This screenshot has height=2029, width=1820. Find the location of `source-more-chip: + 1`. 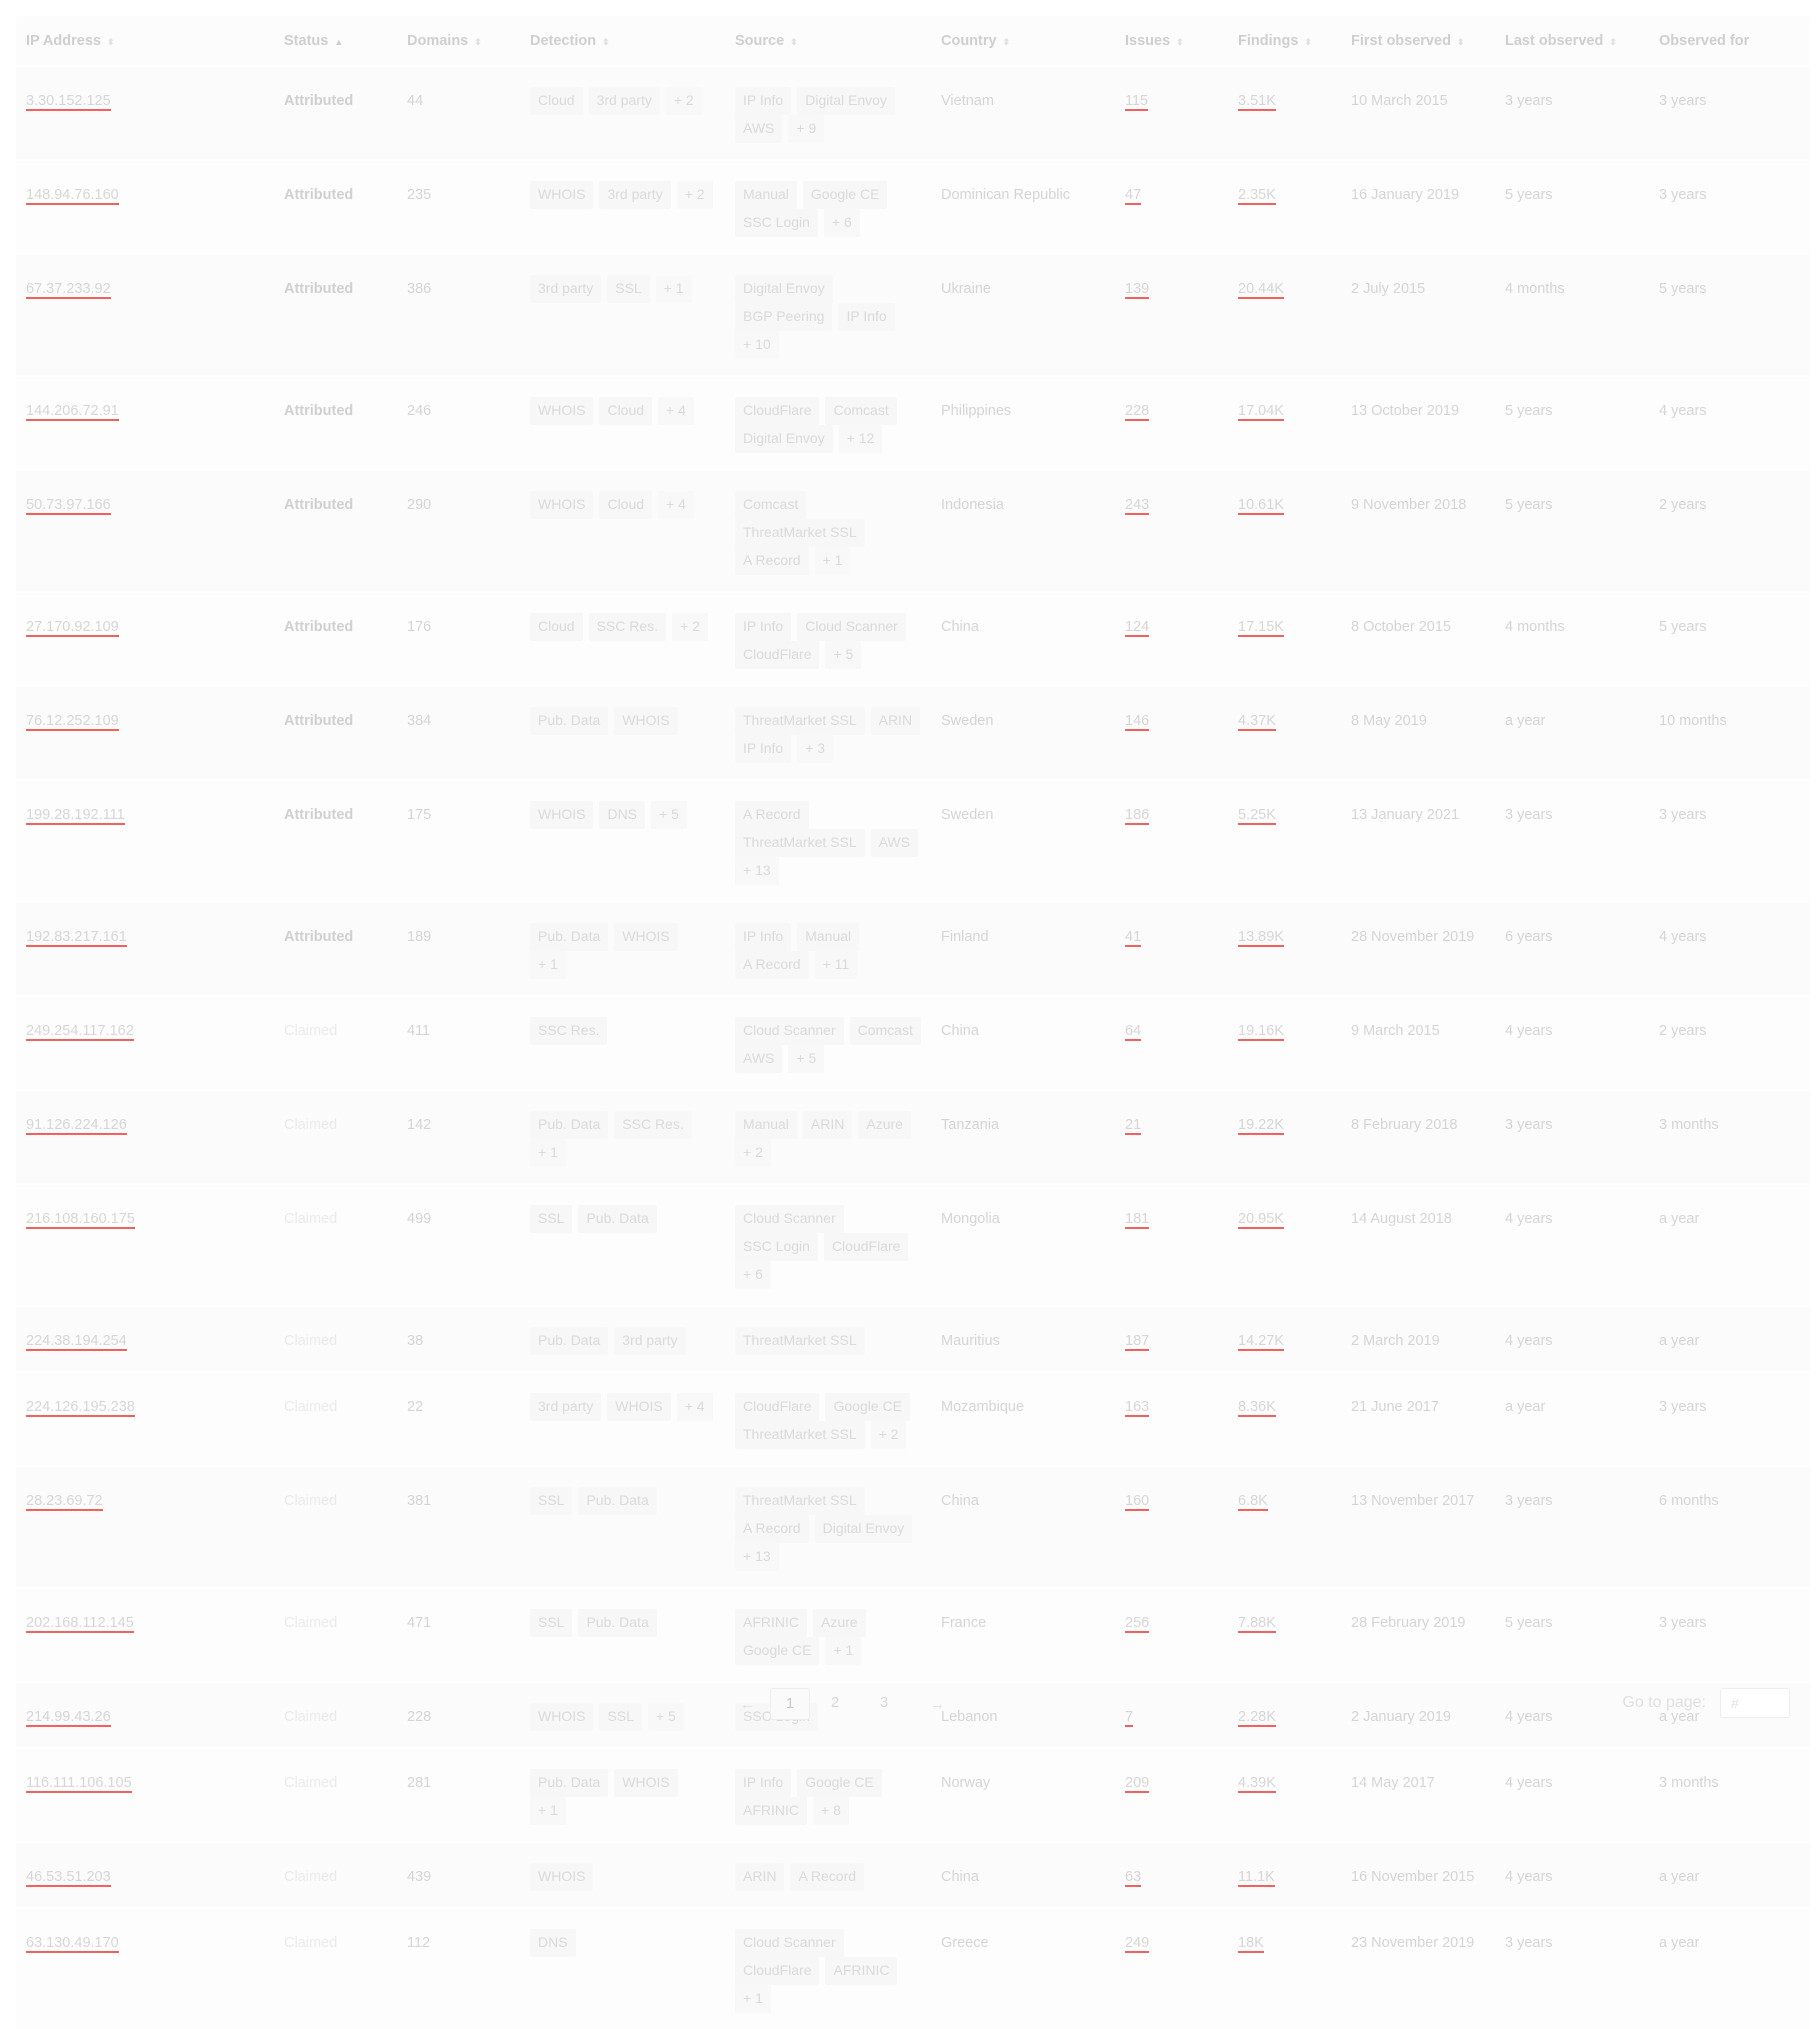

source-more-chip: + 1 is located at coordinates (753, 1999).